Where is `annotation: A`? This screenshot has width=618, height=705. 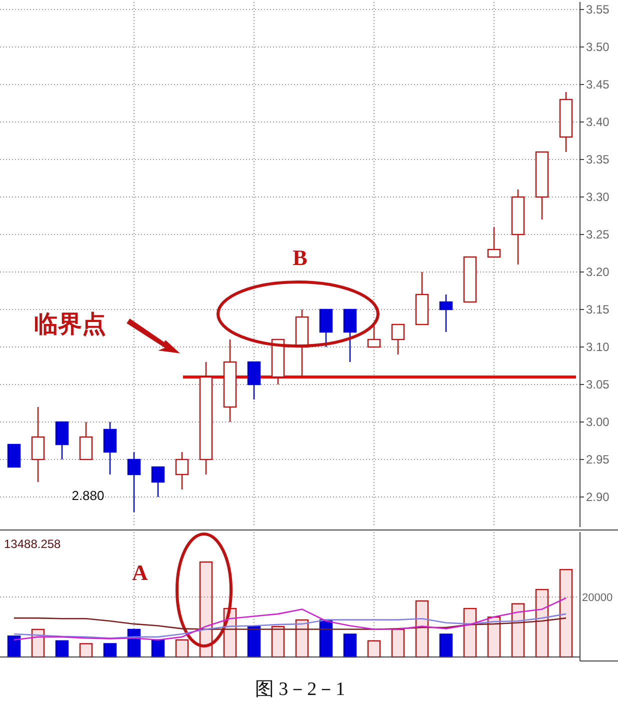 annotation: A is located at coordinates (140, 572).